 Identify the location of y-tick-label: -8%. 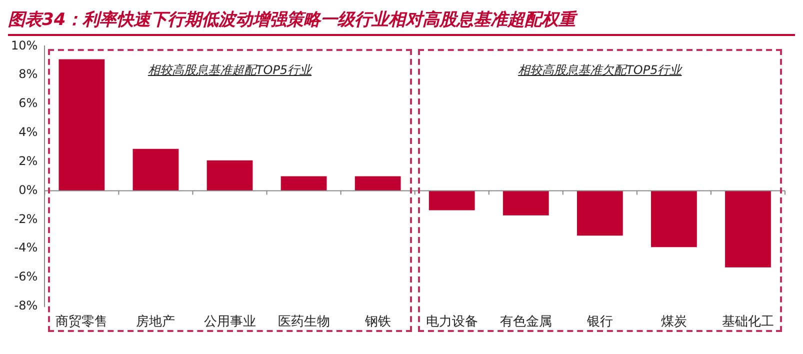
(26, 305).